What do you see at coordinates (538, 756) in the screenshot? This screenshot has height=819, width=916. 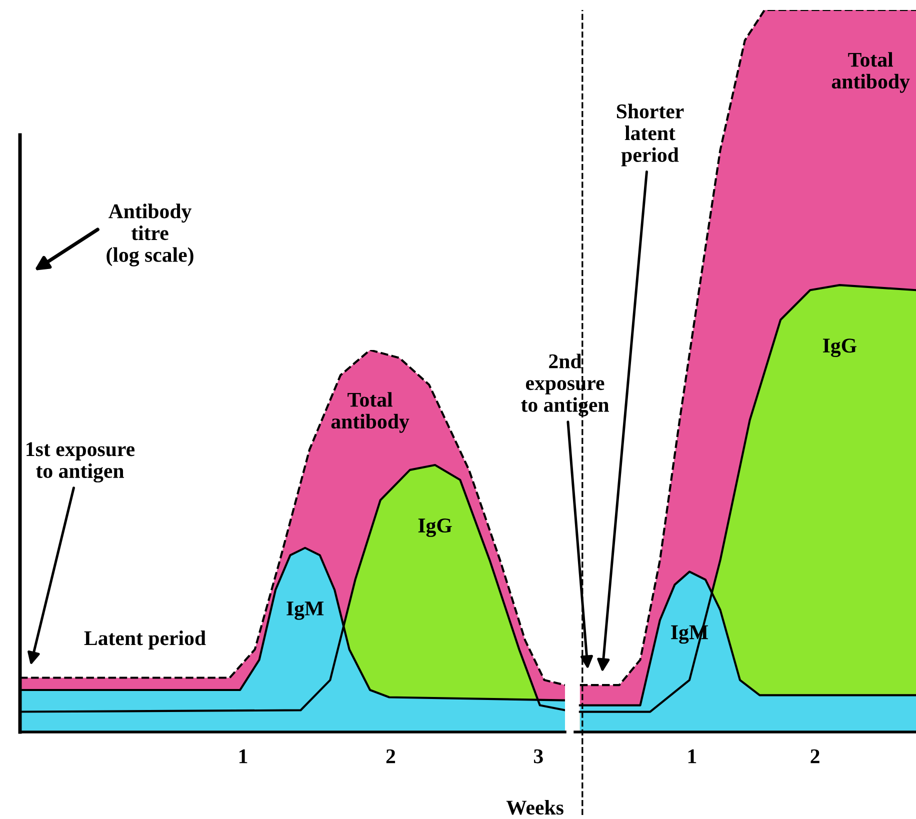 I see `x-tick-label: 3` at bounding box center [538, 756].